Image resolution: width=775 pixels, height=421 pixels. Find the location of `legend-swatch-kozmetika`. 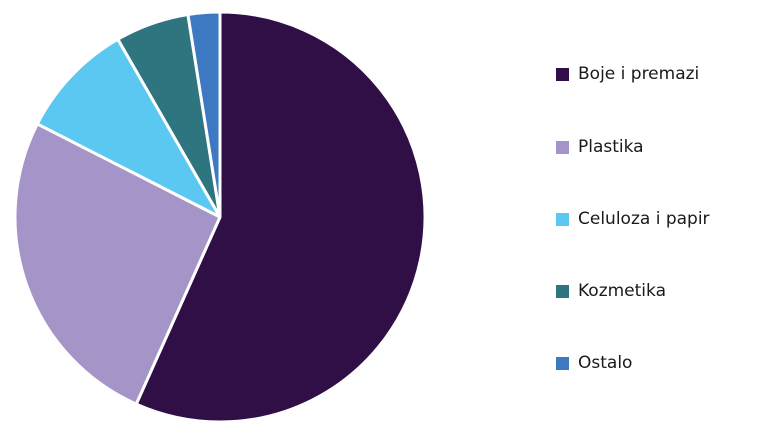

legend-swatch-kozmetika is located at coordinates (562, 291).